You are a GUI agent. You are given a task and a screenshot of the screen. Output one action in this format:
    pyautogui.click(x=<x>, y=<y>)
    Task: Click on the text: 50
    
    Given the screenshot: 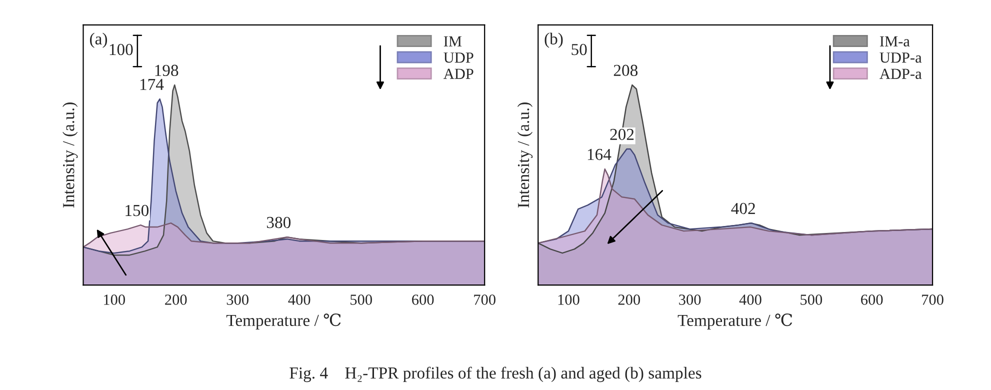 What is the action you would take?
    pyautogui.click(x=579, y=50)
    